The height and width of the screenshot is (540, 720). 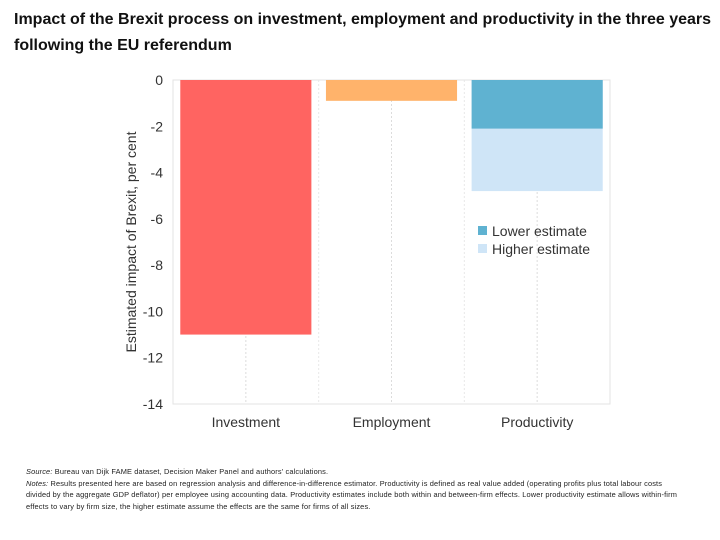 I want to click on y-tick-label: -8, so click(x=157, y=265).